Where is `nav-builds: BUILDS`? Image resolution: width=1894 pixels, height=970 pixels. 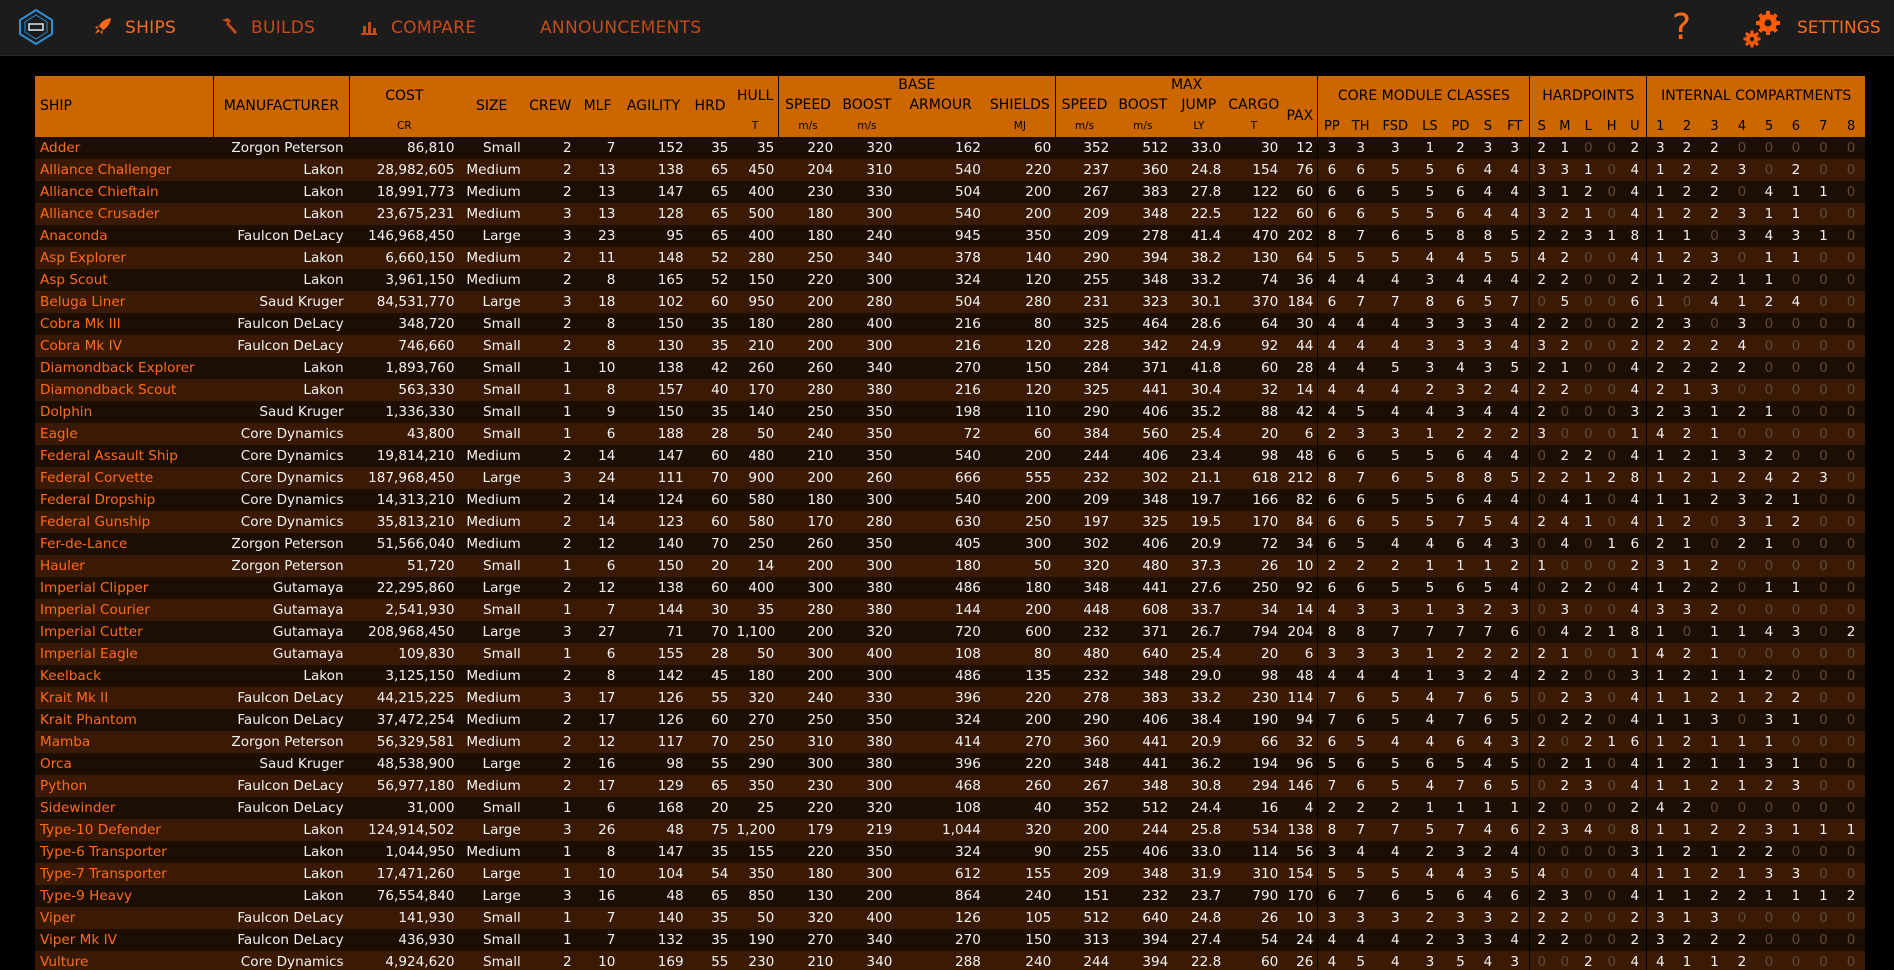 nav-builds: BUILDS is located at coordinates (267, 28).